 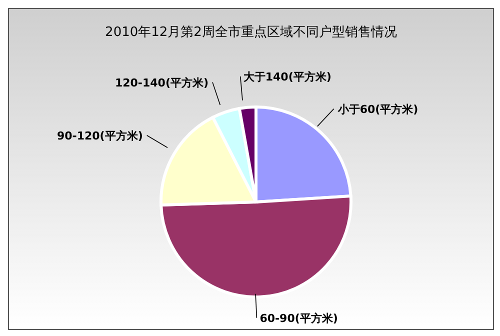 What do you see at coordinates (99, 135) in the screenshot?
I see `slice-label: 90-120(平方米)` at bounding box center [99, 135].